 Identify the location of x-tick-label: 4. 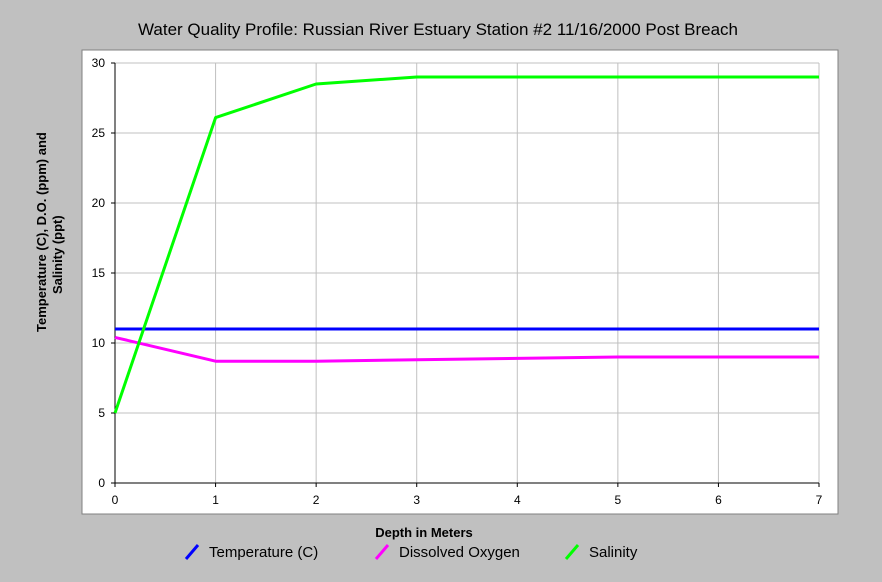
(517, 500).